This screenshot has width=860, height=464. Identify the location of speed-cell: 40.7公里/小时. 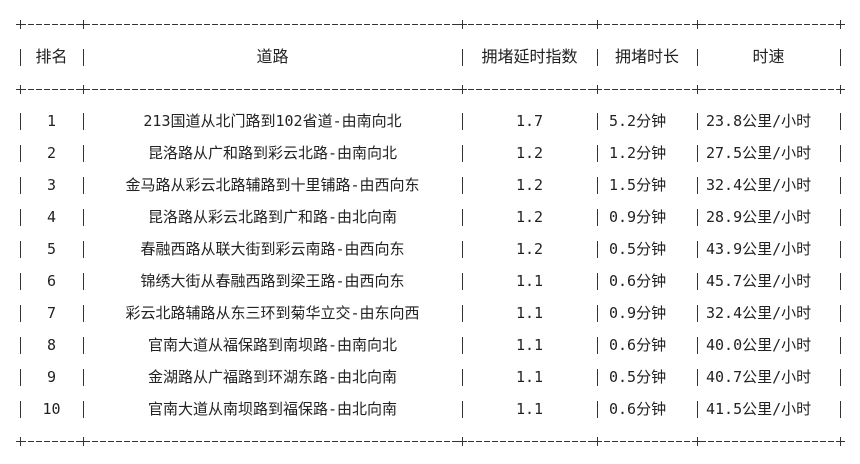
(759, 377).